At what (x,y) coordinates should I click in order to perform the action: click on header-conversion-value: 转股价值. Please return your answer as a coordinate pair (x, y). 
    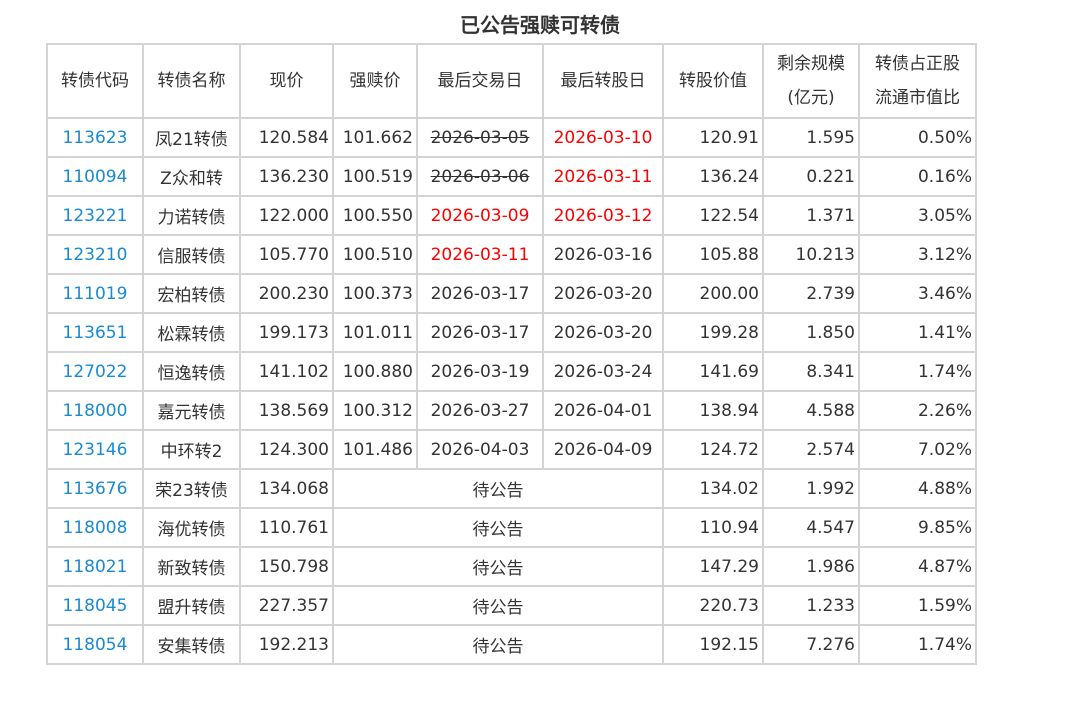
    Looking at the image, I should click on (713, 81).